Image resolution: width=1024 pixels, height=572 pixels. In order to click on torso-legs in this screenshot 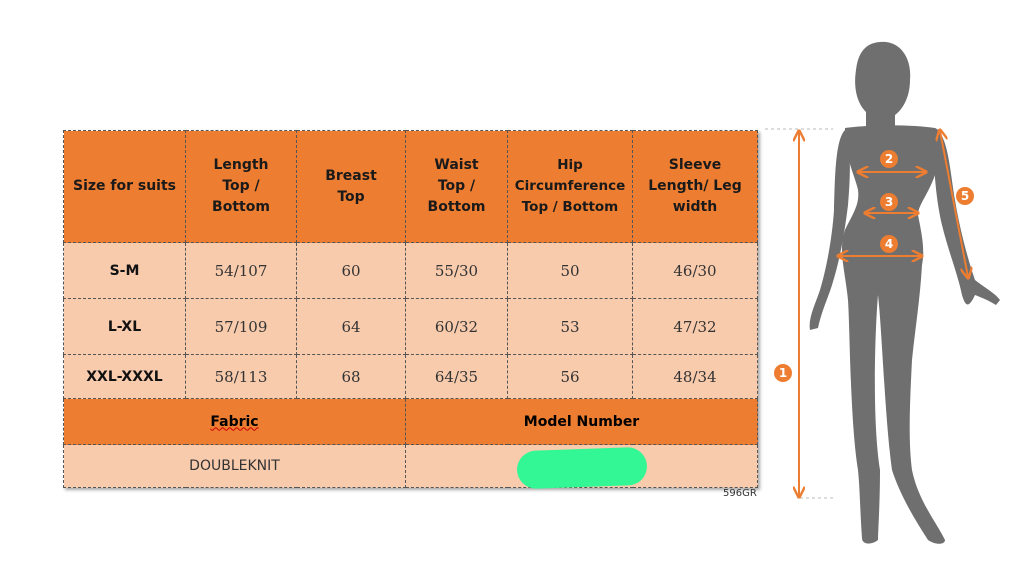, I will do `click(893, 334)`.